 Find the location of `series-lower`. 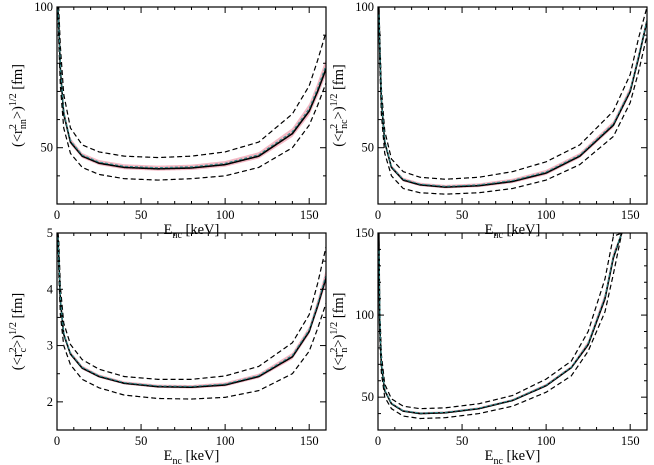

series-lower is located at coordinates (191, 316).